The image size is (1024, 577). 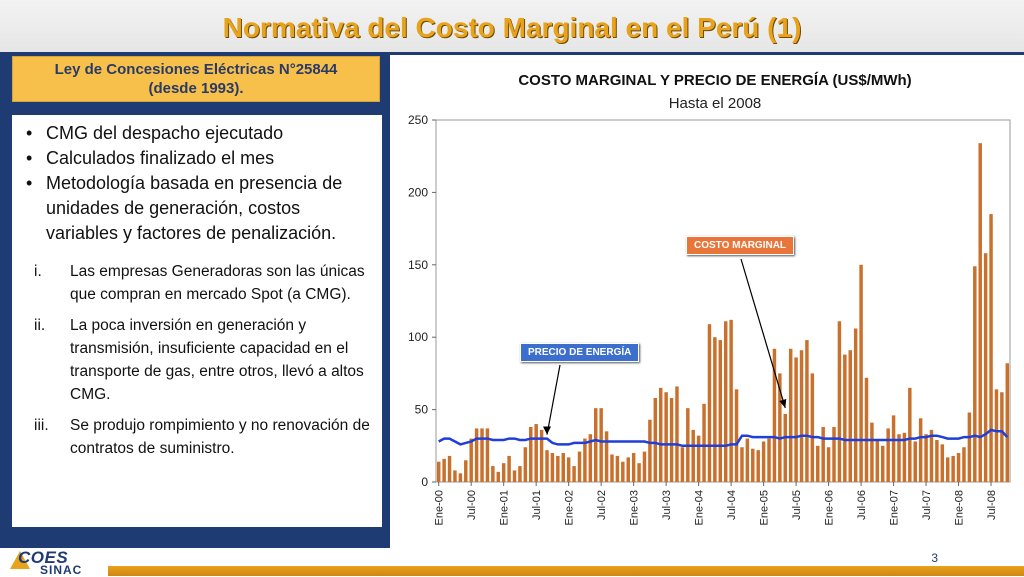 I want to click on callout-costo-marginal: COSTO MARGINAL, so click(x=740, y=245).